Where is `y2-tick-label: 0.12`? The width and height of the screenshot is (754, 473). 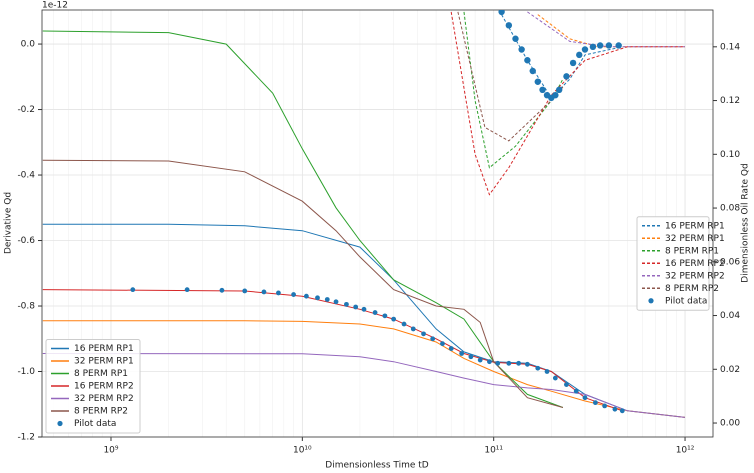 y2-tick-label: 0.12 is located at coordinates (730, 101).